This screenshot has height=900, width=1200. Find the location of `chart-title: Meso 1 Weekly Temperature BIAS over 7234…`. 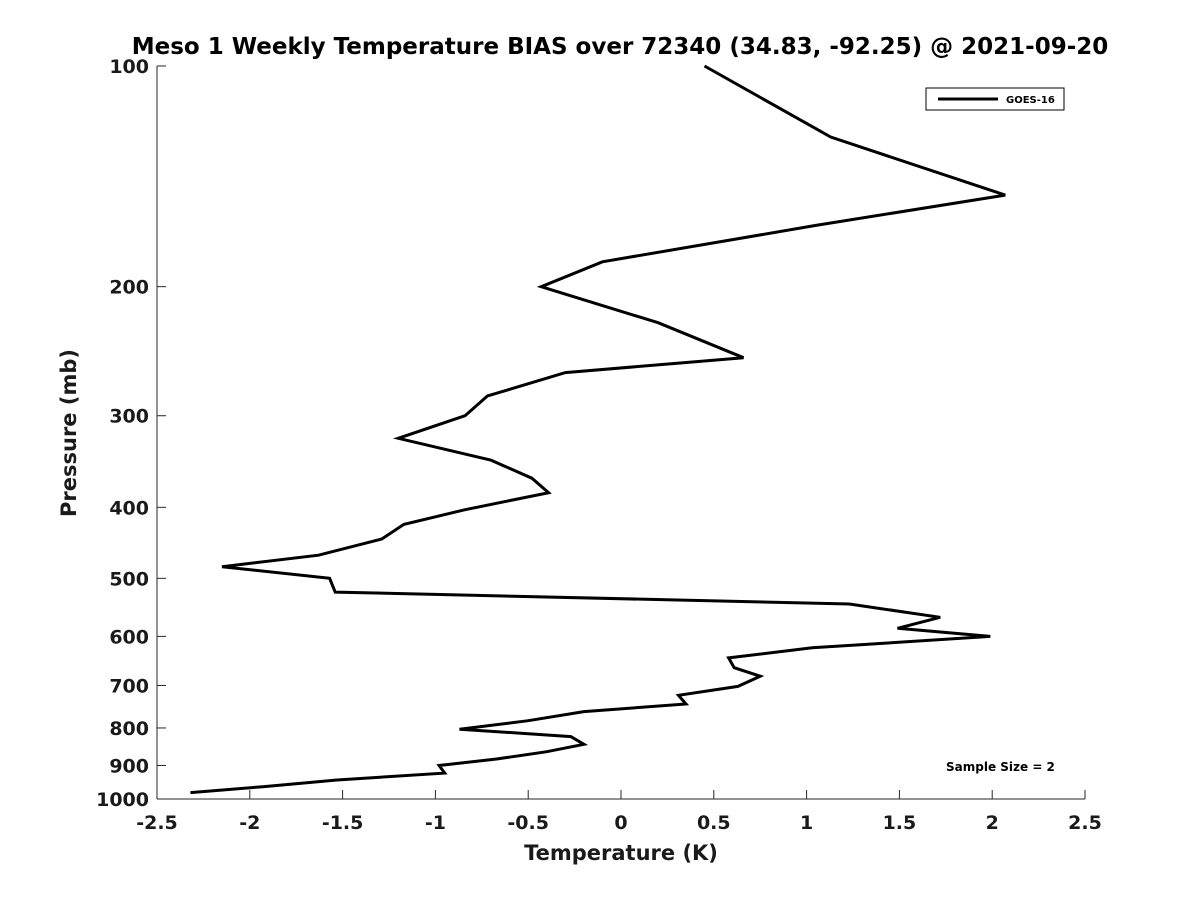

chart-title: Meso 1 Weekly Temperature BIAS over 7234… is located at coordinates (620, 47).